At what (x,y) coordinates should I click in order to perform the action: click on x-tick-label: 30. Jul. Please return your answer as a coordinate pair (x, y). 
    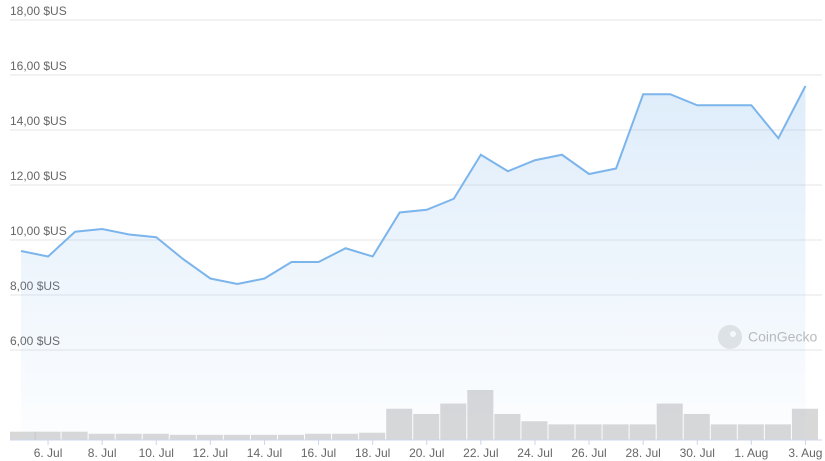
    Looking at the image, I should click on (697, 453).